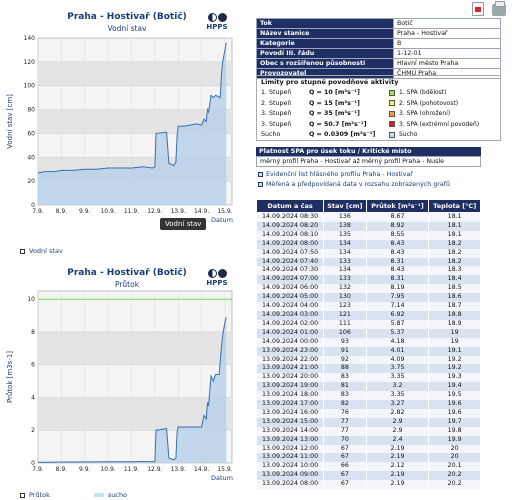 The width and height of the screenshot is (512, 500). I want to click on info-row: Povodí III. řádu 1-12-01, so click(378, 53).